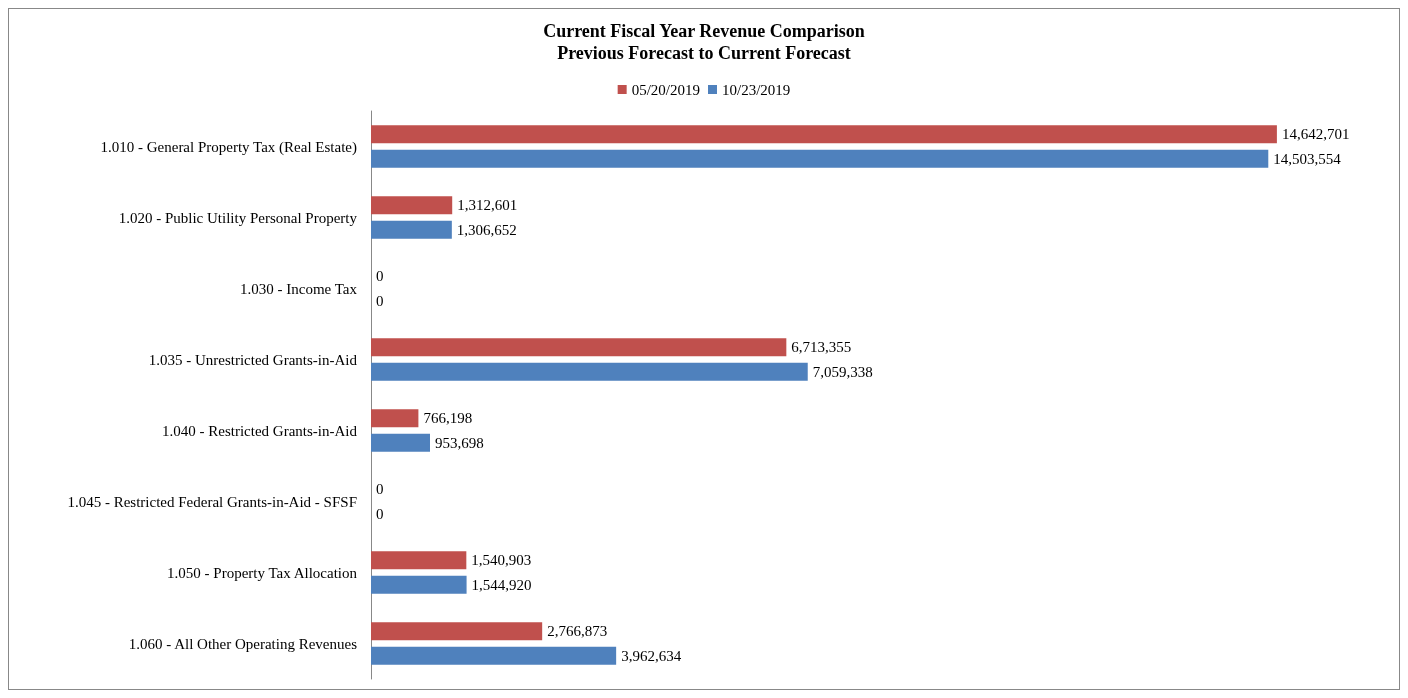  I want to click on y-tick-label: 1.020 - Public Utility Personal Property, so click(238, 217).